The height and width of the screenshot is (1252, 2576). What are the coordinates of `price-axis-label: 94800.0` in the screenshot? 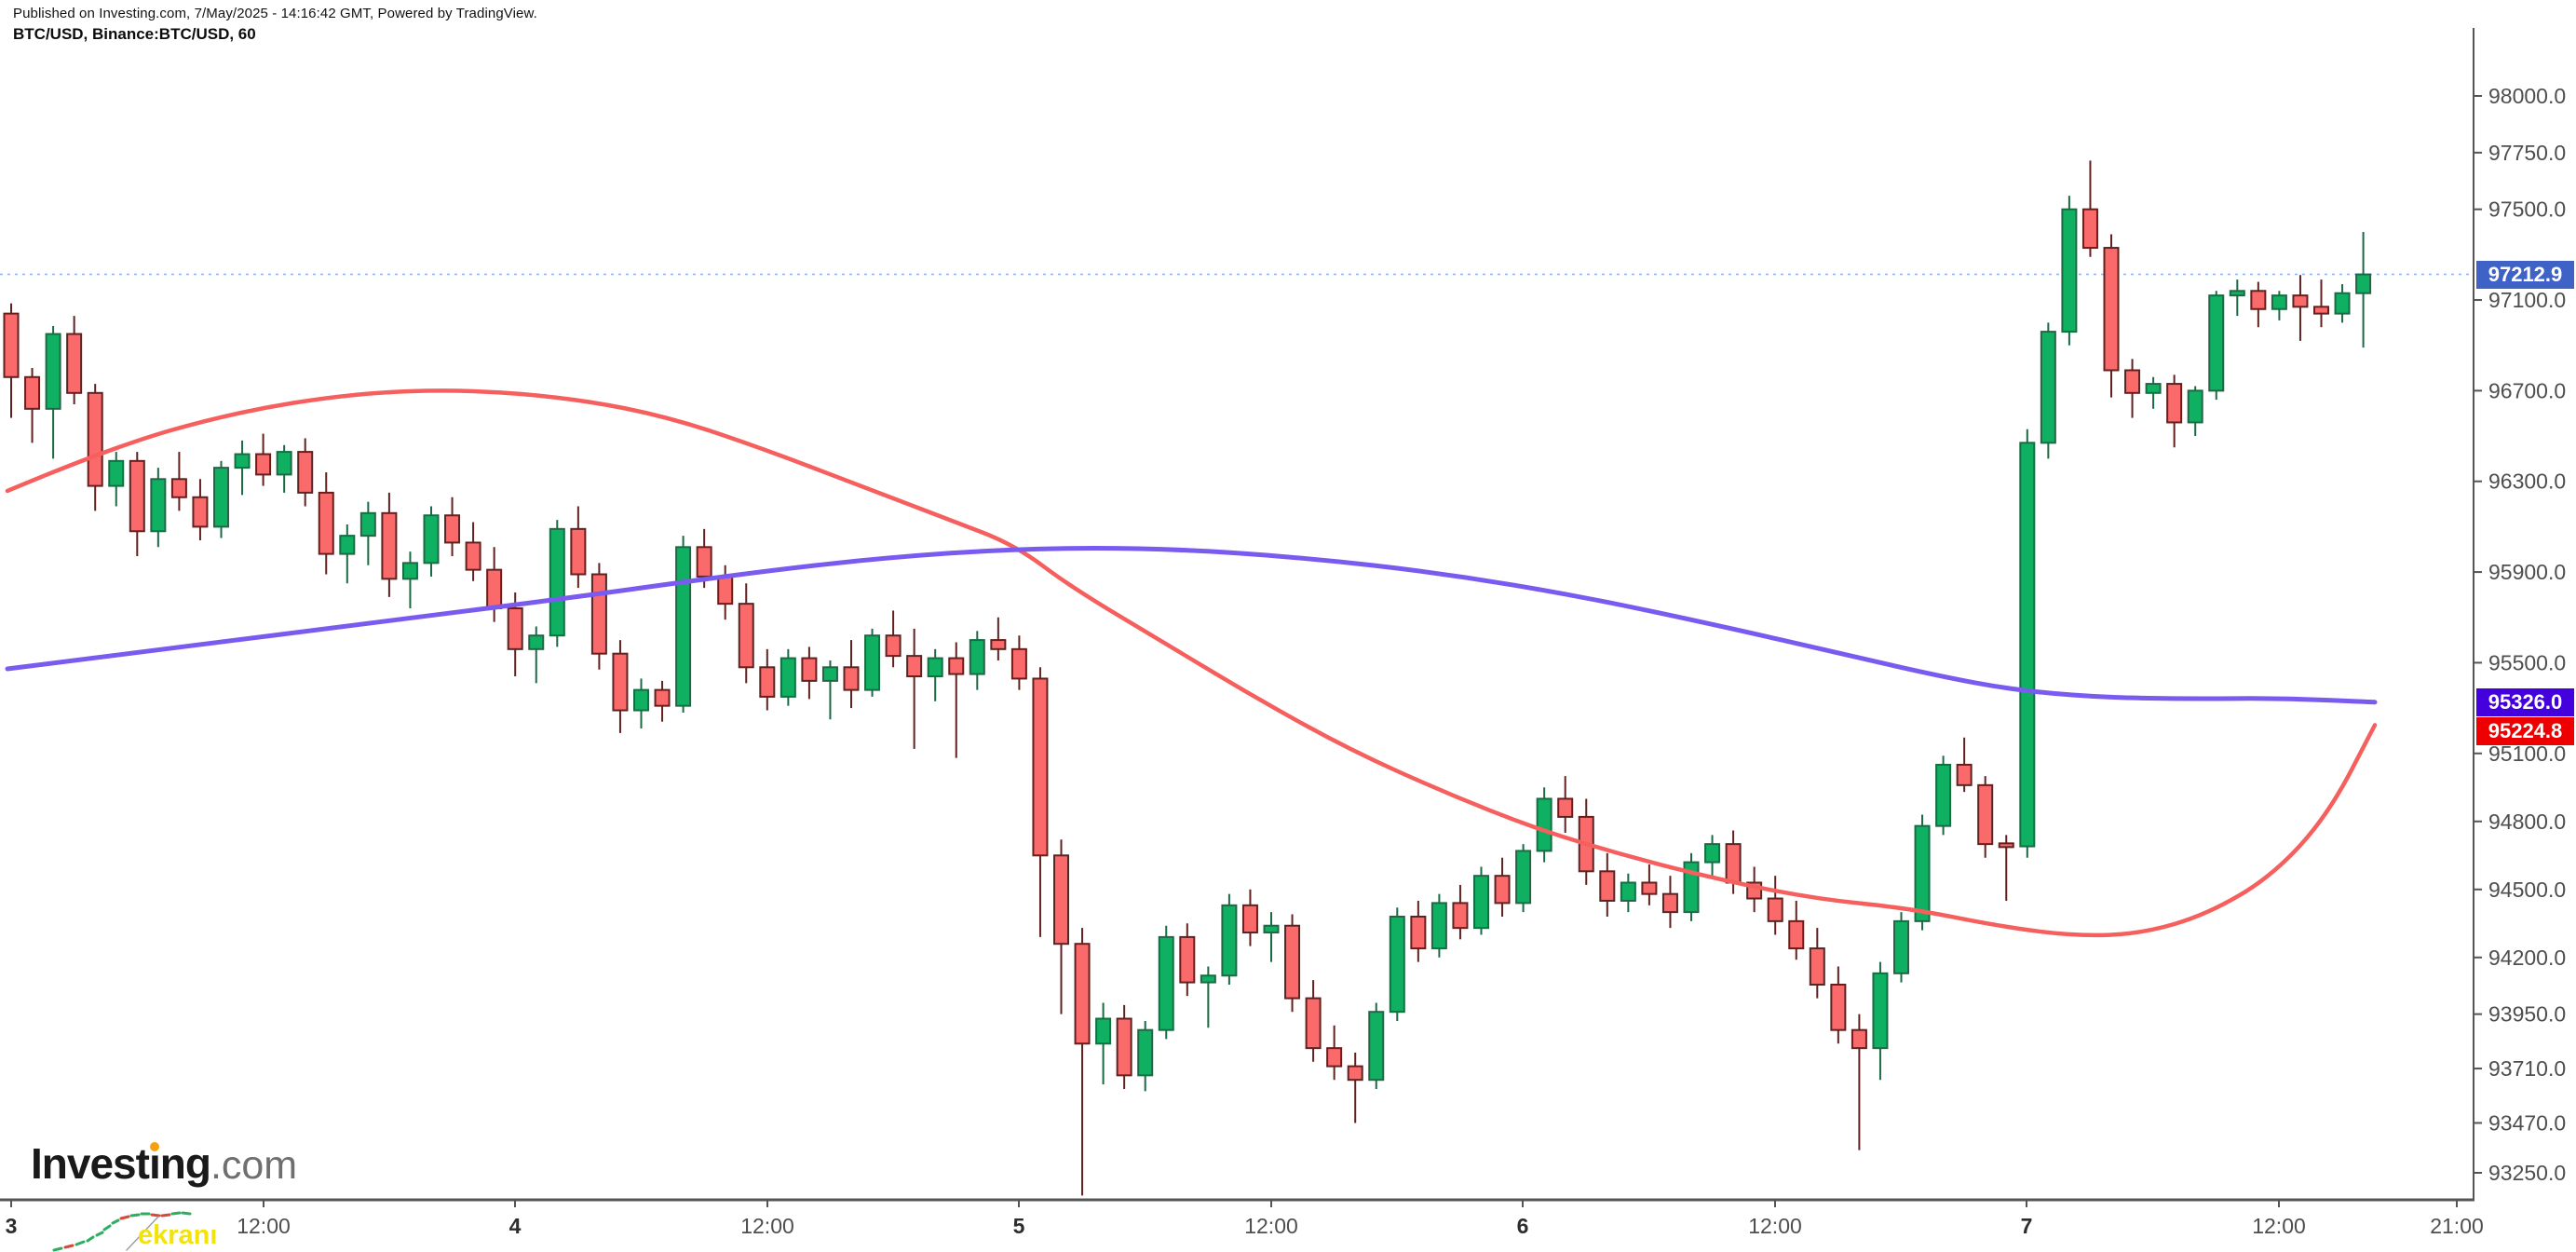 It's located at (2527, 822).